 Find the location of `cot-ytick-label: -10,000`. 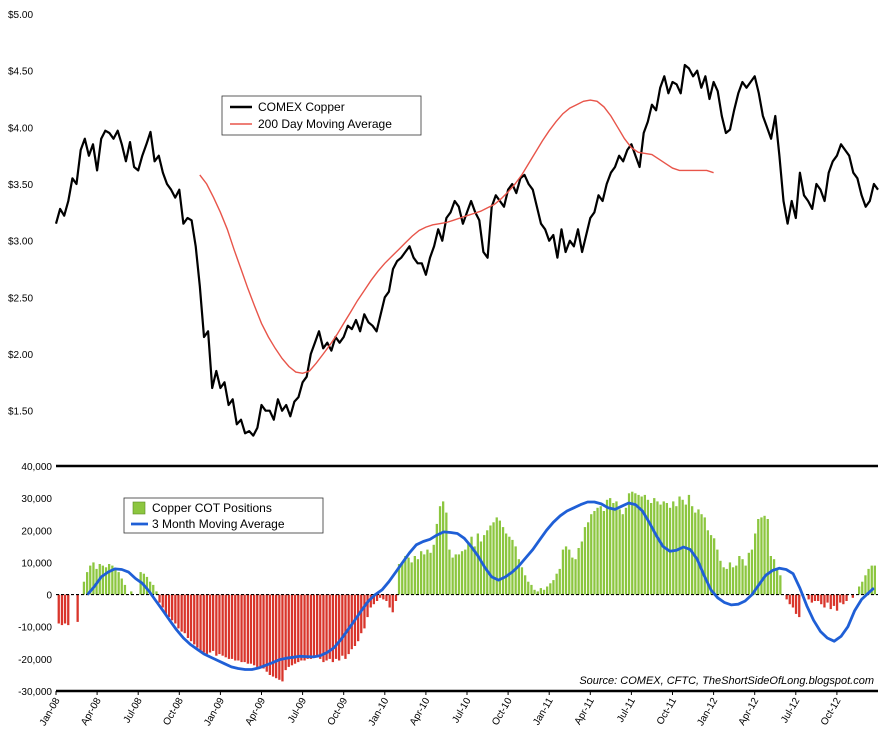

cot-ytick-label: -10,000 is located at coordinates (35, 628).